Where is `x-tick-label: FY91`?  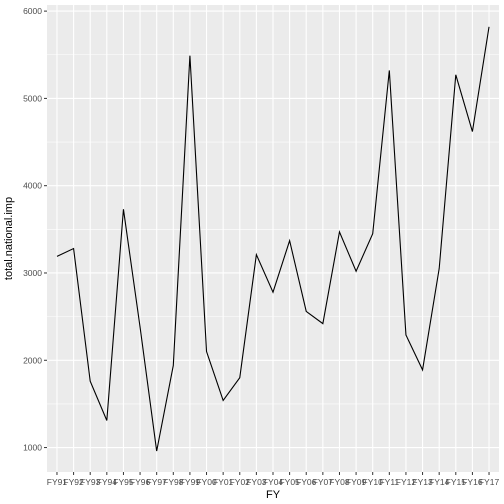
x-tick-label: FY91 is located at coordinates (57, 482).